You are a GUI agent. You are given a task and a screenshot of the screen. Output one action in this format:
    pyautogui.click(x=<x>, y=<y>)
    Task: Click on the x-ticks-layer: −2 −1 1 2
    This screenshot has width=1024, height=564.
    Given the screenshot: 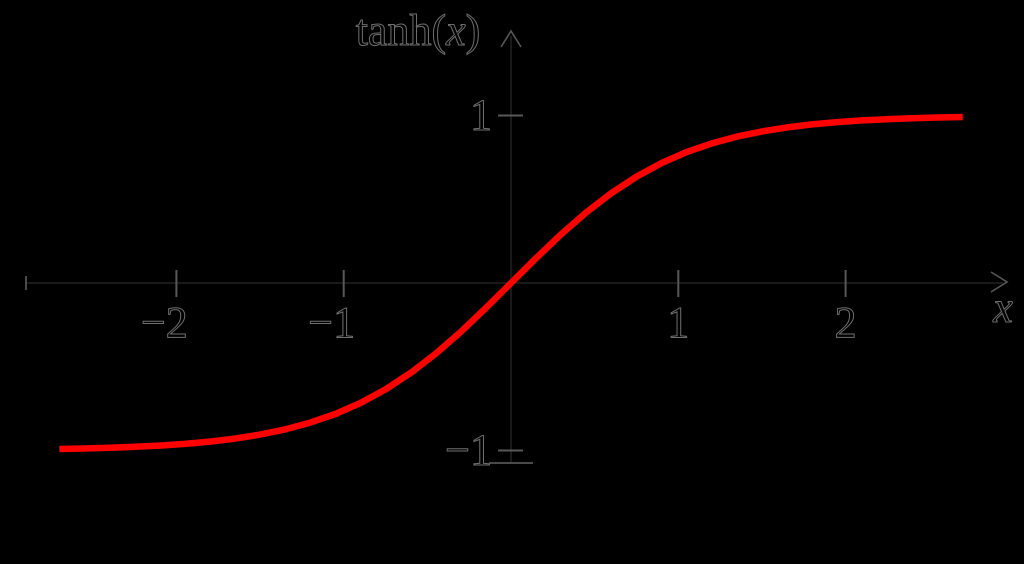 What is the action you would take?
    pyautogui.click(x=498, y=309)
    